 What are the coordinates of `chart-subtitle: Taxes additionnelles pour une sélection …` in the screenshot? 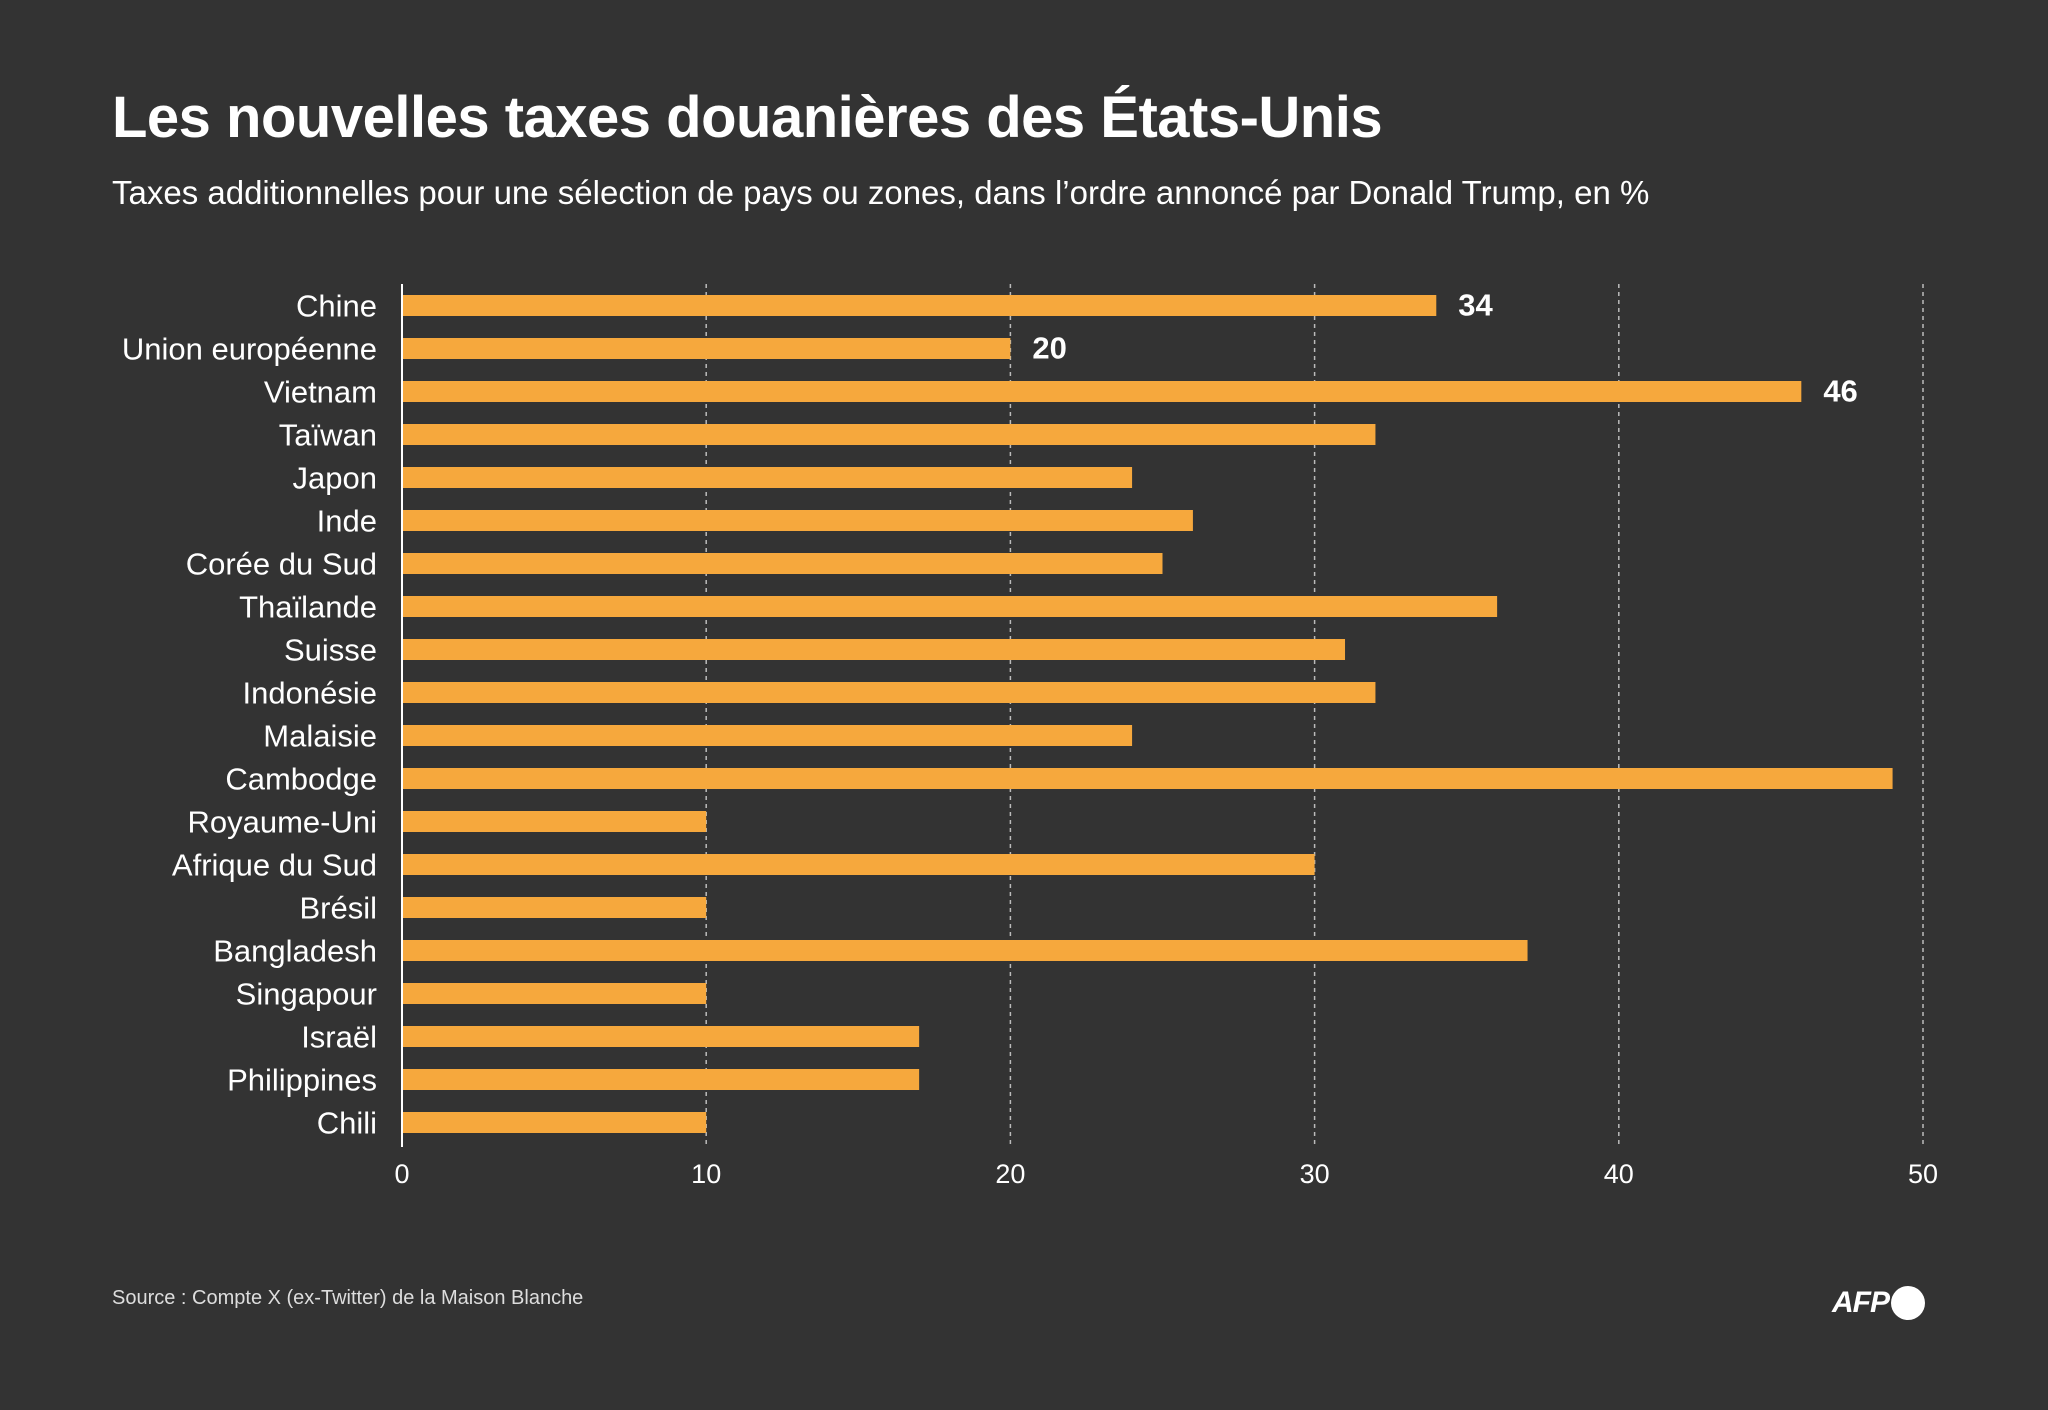 It's located at (881, 192).